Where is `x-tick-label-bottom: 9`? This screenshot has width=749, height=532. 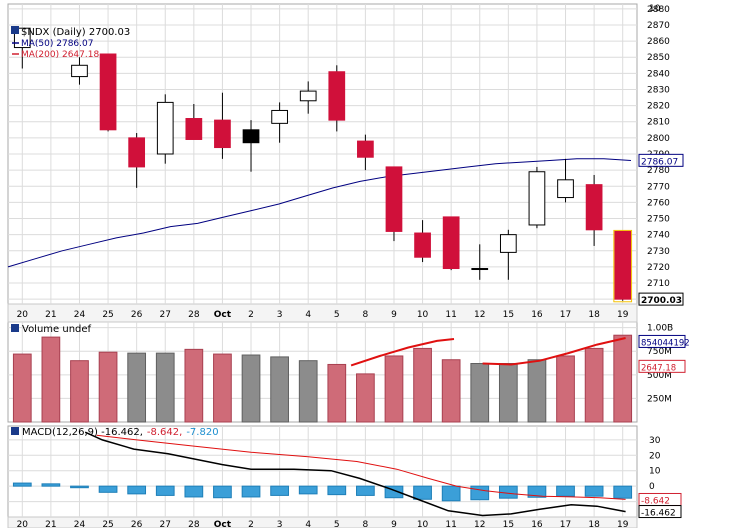 x-tick-label-bottom: 9 is located at coordinates (394, 524).